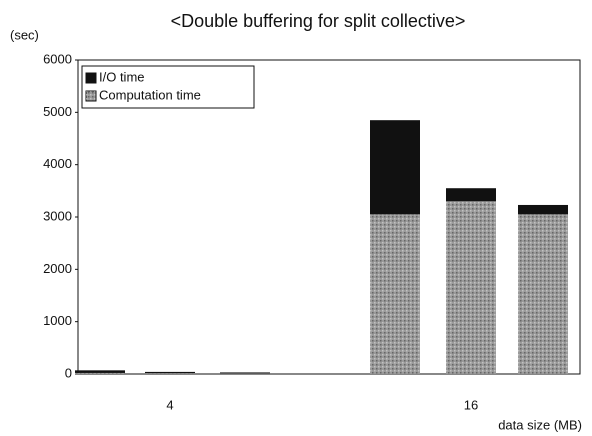 This screenshot has height=436, width=592. Describe the element at coordinates (471, 404) in the screenshot. I see `x-tick-label: 16` at that location.